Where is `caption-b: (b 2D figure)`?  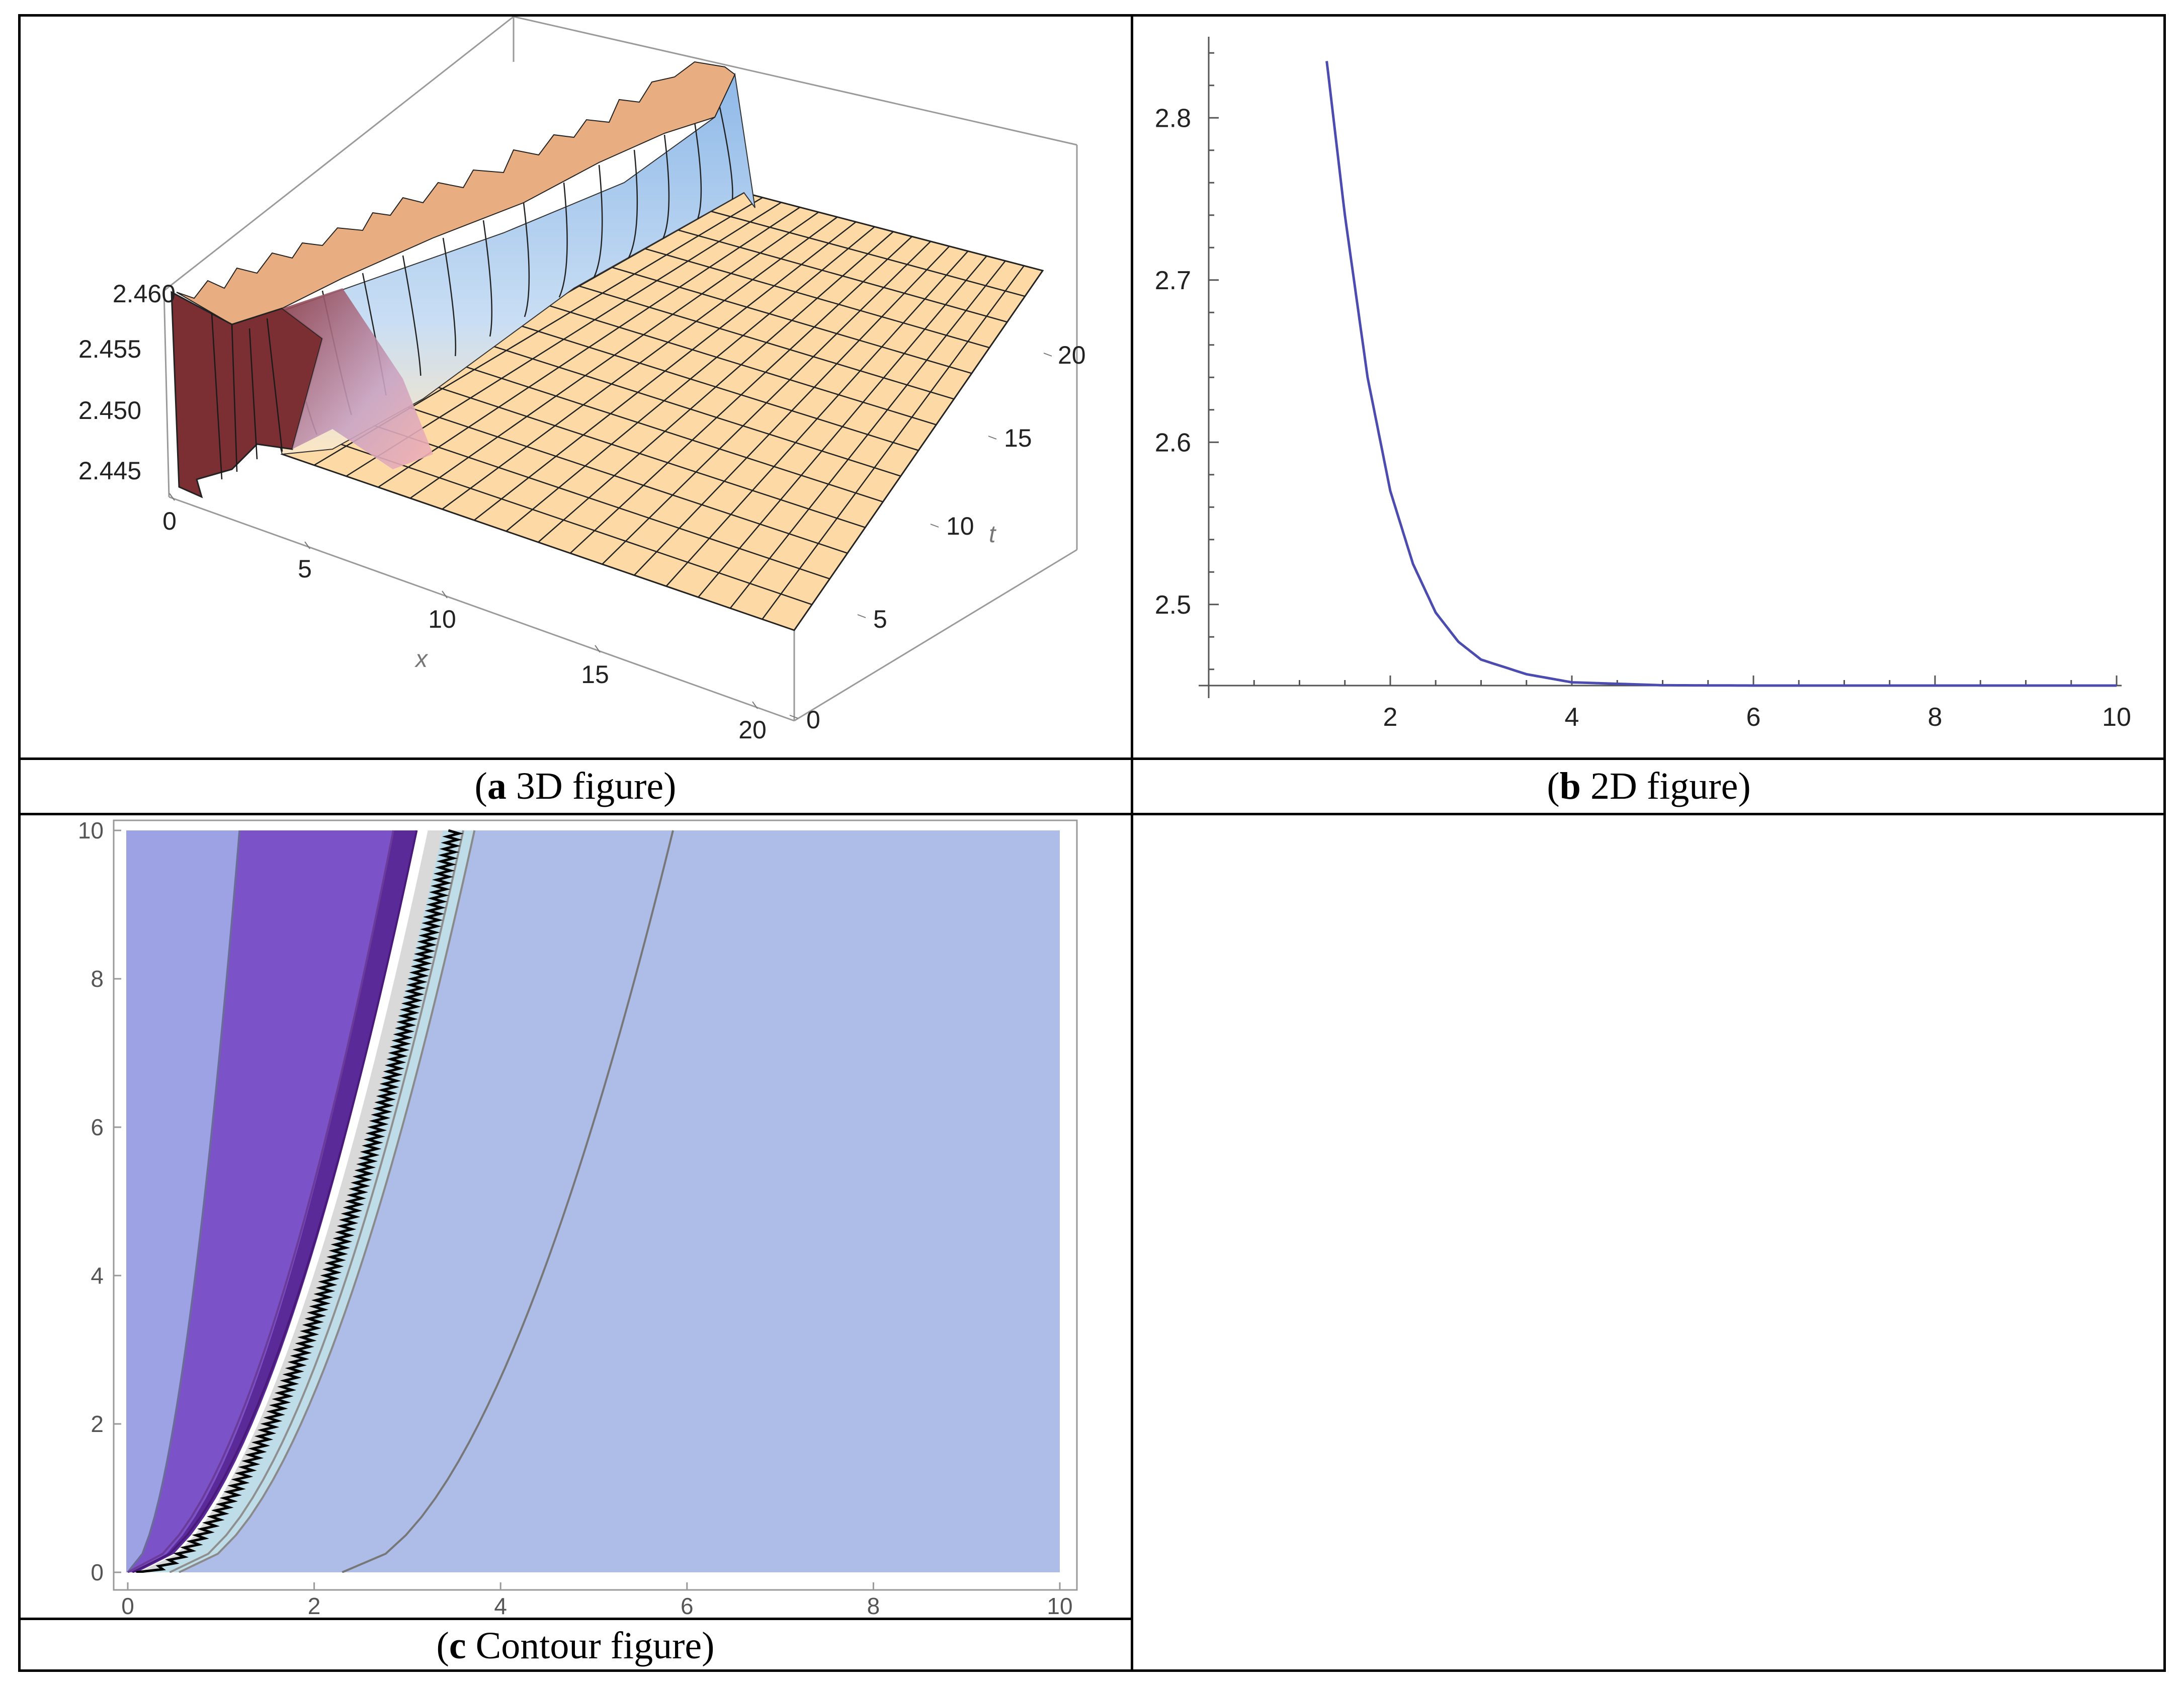 caption-b: (b 2D figure) is located at coordinates (1649, 786).